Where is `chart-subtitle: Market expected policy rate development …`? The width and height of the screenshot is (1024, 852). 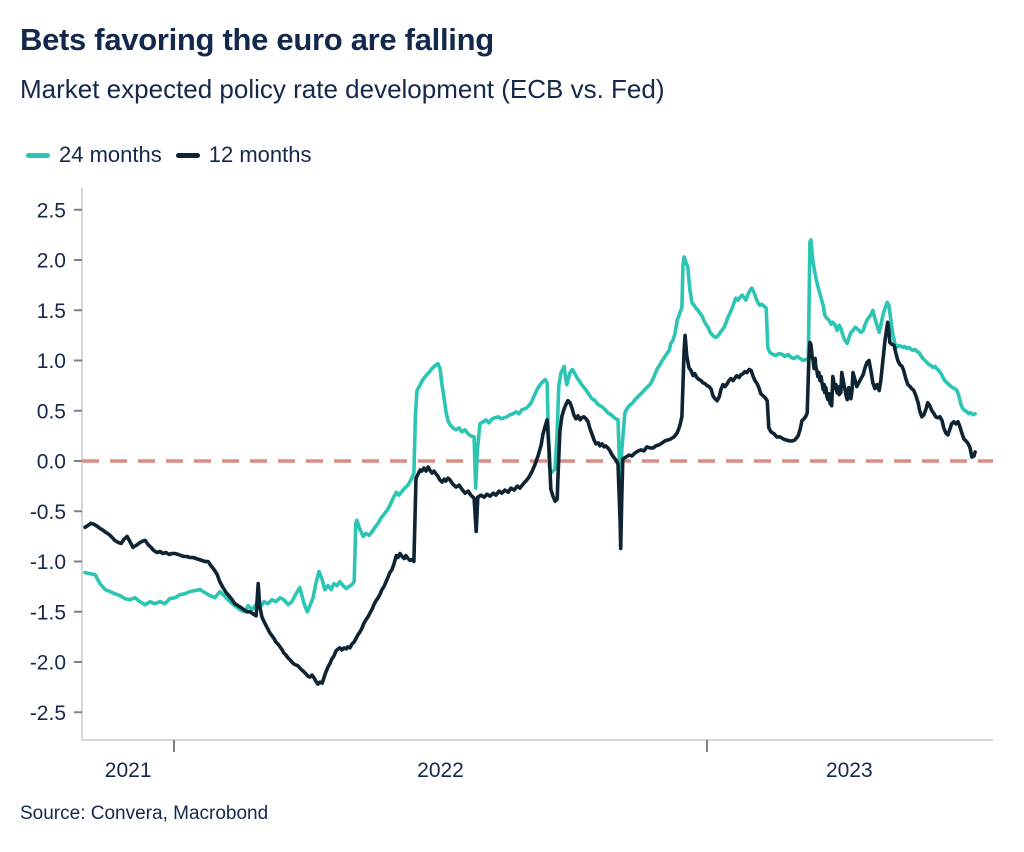 chart-subtitle: Market expected policy rate development … is located at coordinates (342, 89).